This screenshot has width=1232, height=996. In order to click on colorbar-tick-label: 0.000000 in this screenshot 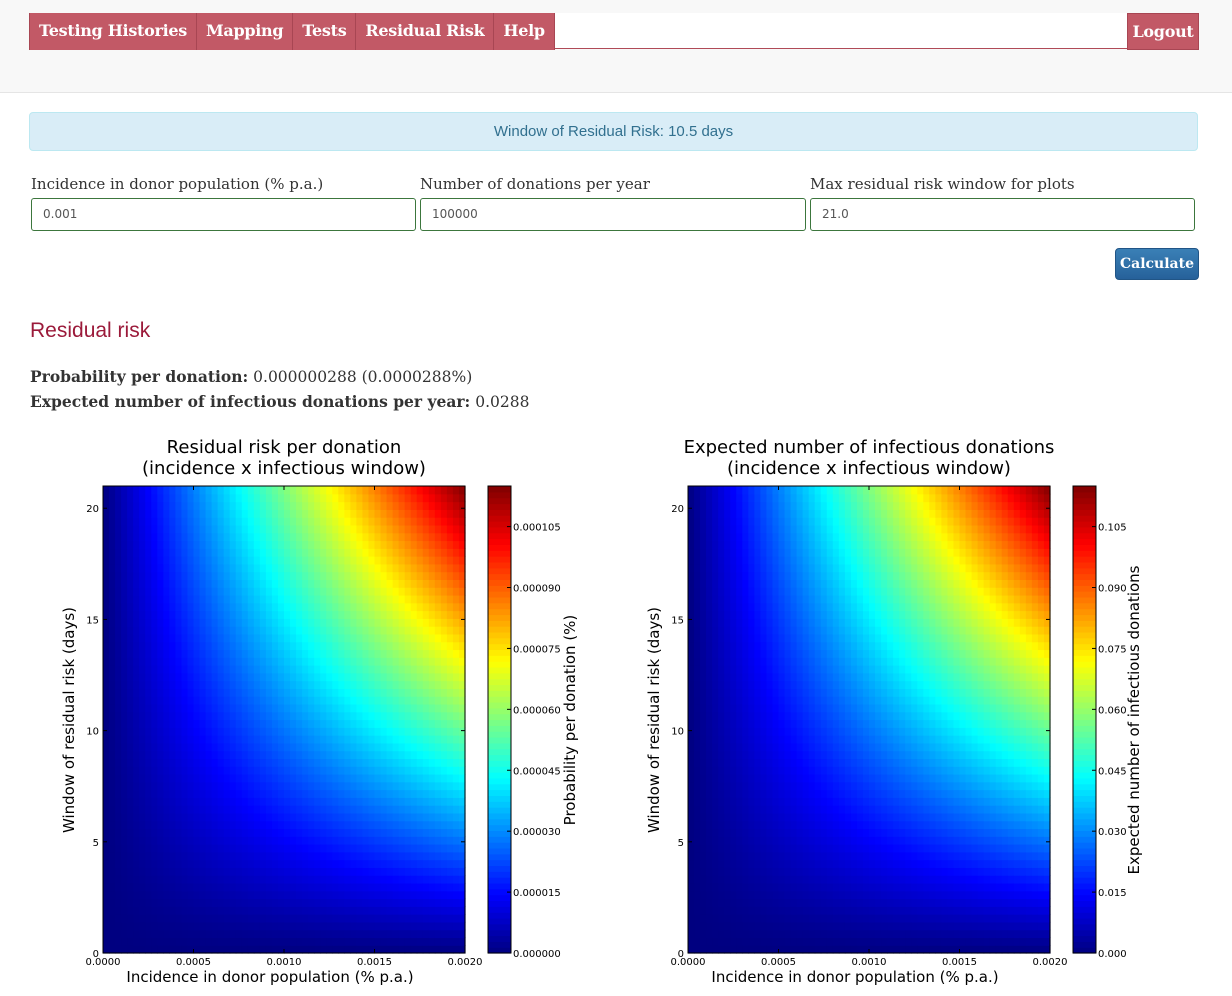, I will do `click(537, 954)`.